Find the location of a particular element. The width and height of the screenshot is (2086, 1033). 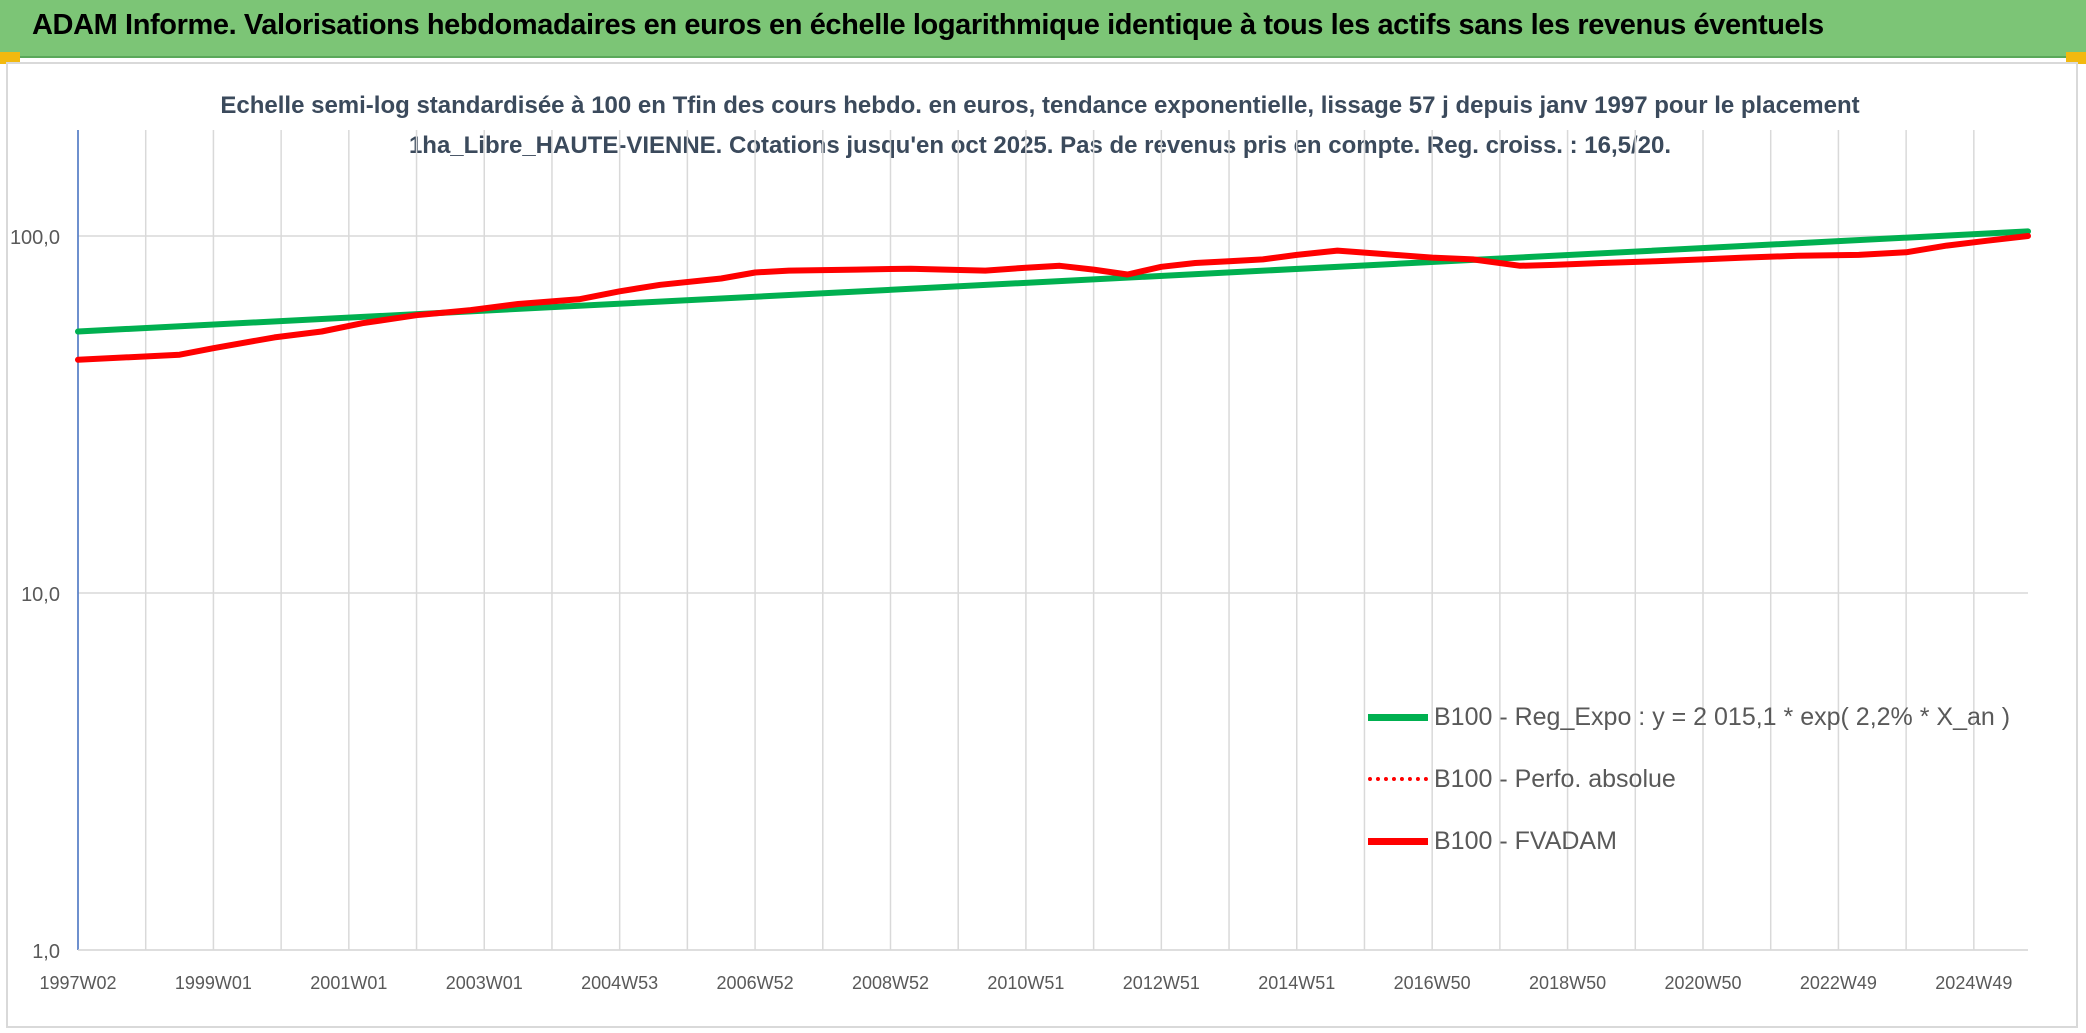

legend-item-fvadam: B100 - FVADAM is located at coordinates (1689, 841).